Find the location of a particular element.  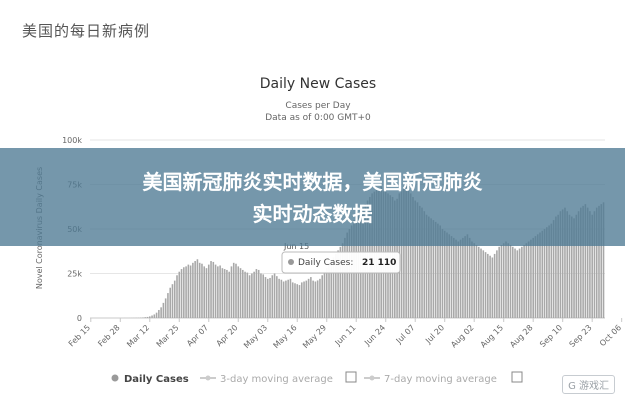

legend-item-ma7: 7-day moving average is located at coordinates (443, 378).